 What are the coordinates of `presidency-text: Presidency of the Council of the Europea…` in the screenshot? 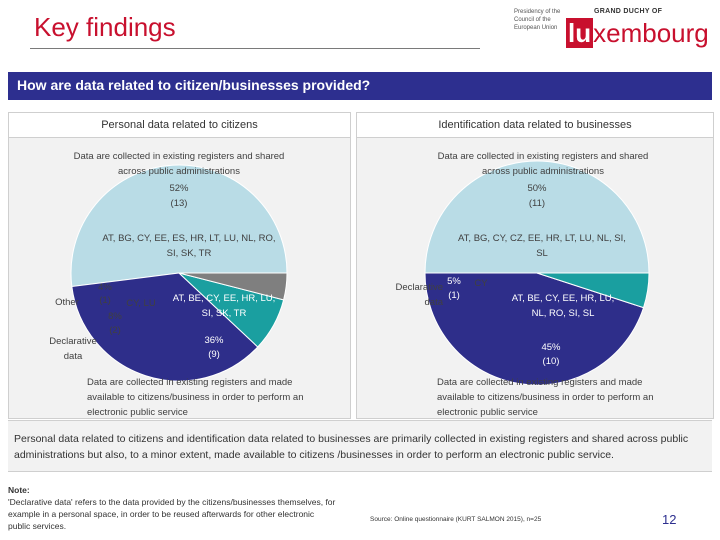 It's located at (537, 20).